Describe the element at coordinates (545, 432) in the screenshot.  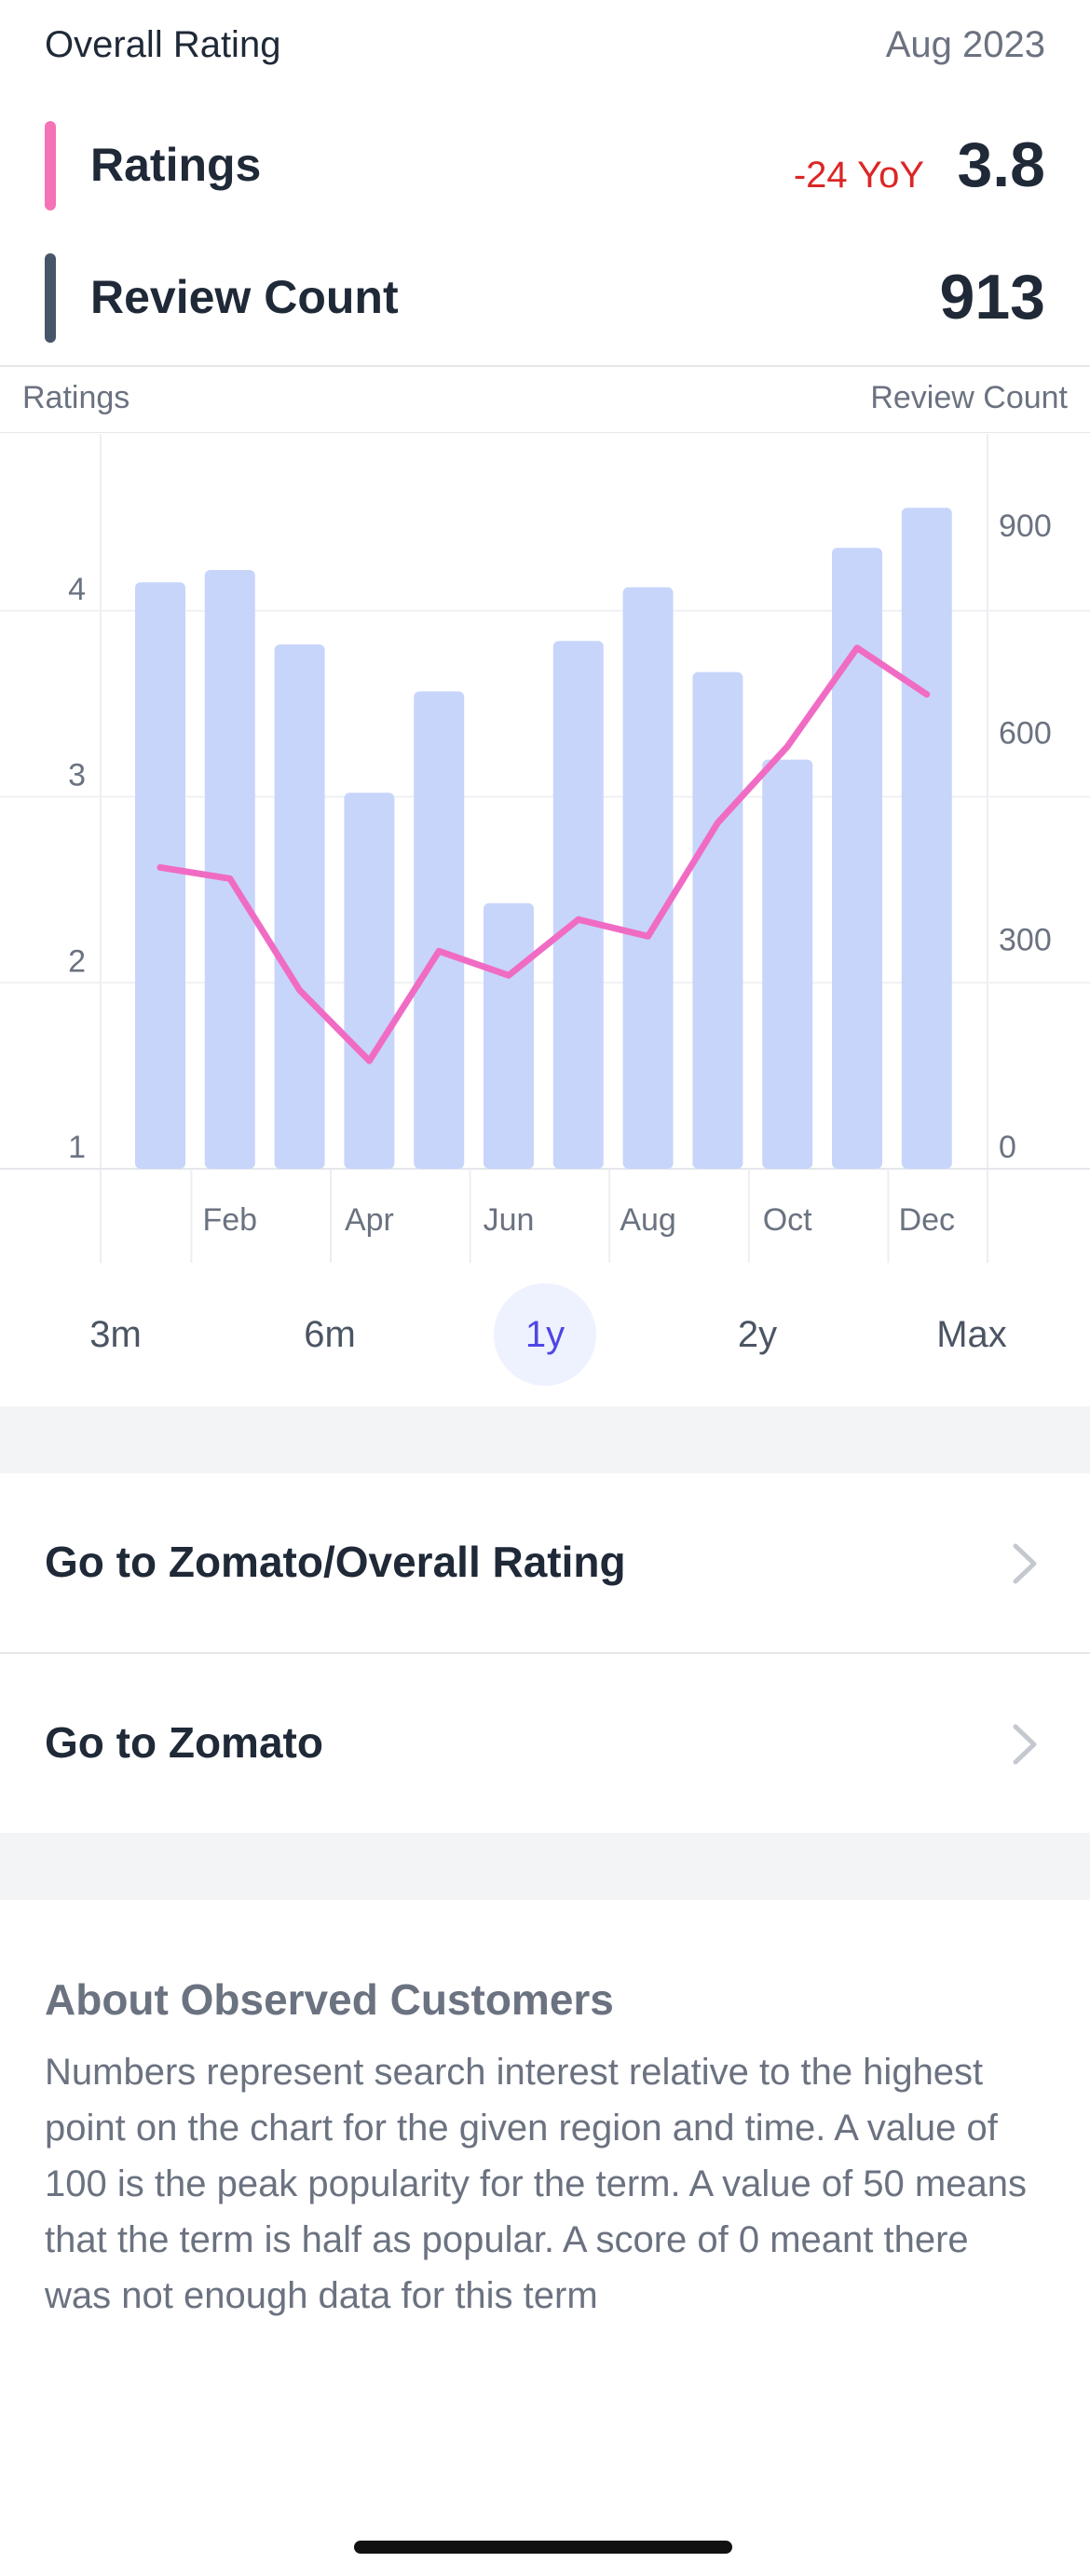
I see `chart-top-divider` at that location.